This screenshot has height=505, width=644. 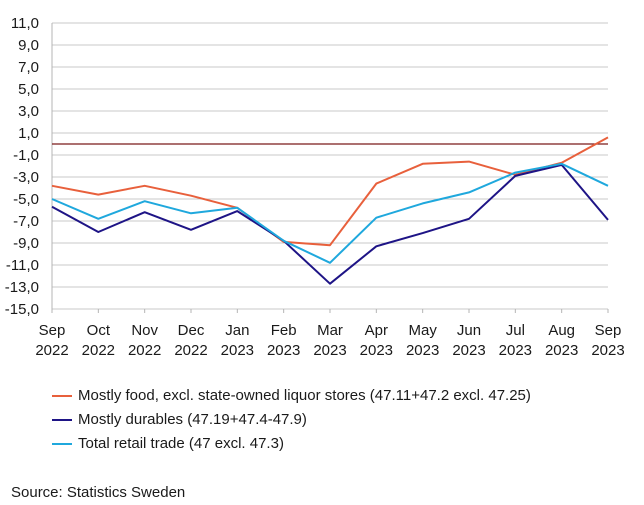 What do you see at coordinates (422, 330) in the screenshot?
I see `x-tick-label-month: May` at bounding box center [422, 330].